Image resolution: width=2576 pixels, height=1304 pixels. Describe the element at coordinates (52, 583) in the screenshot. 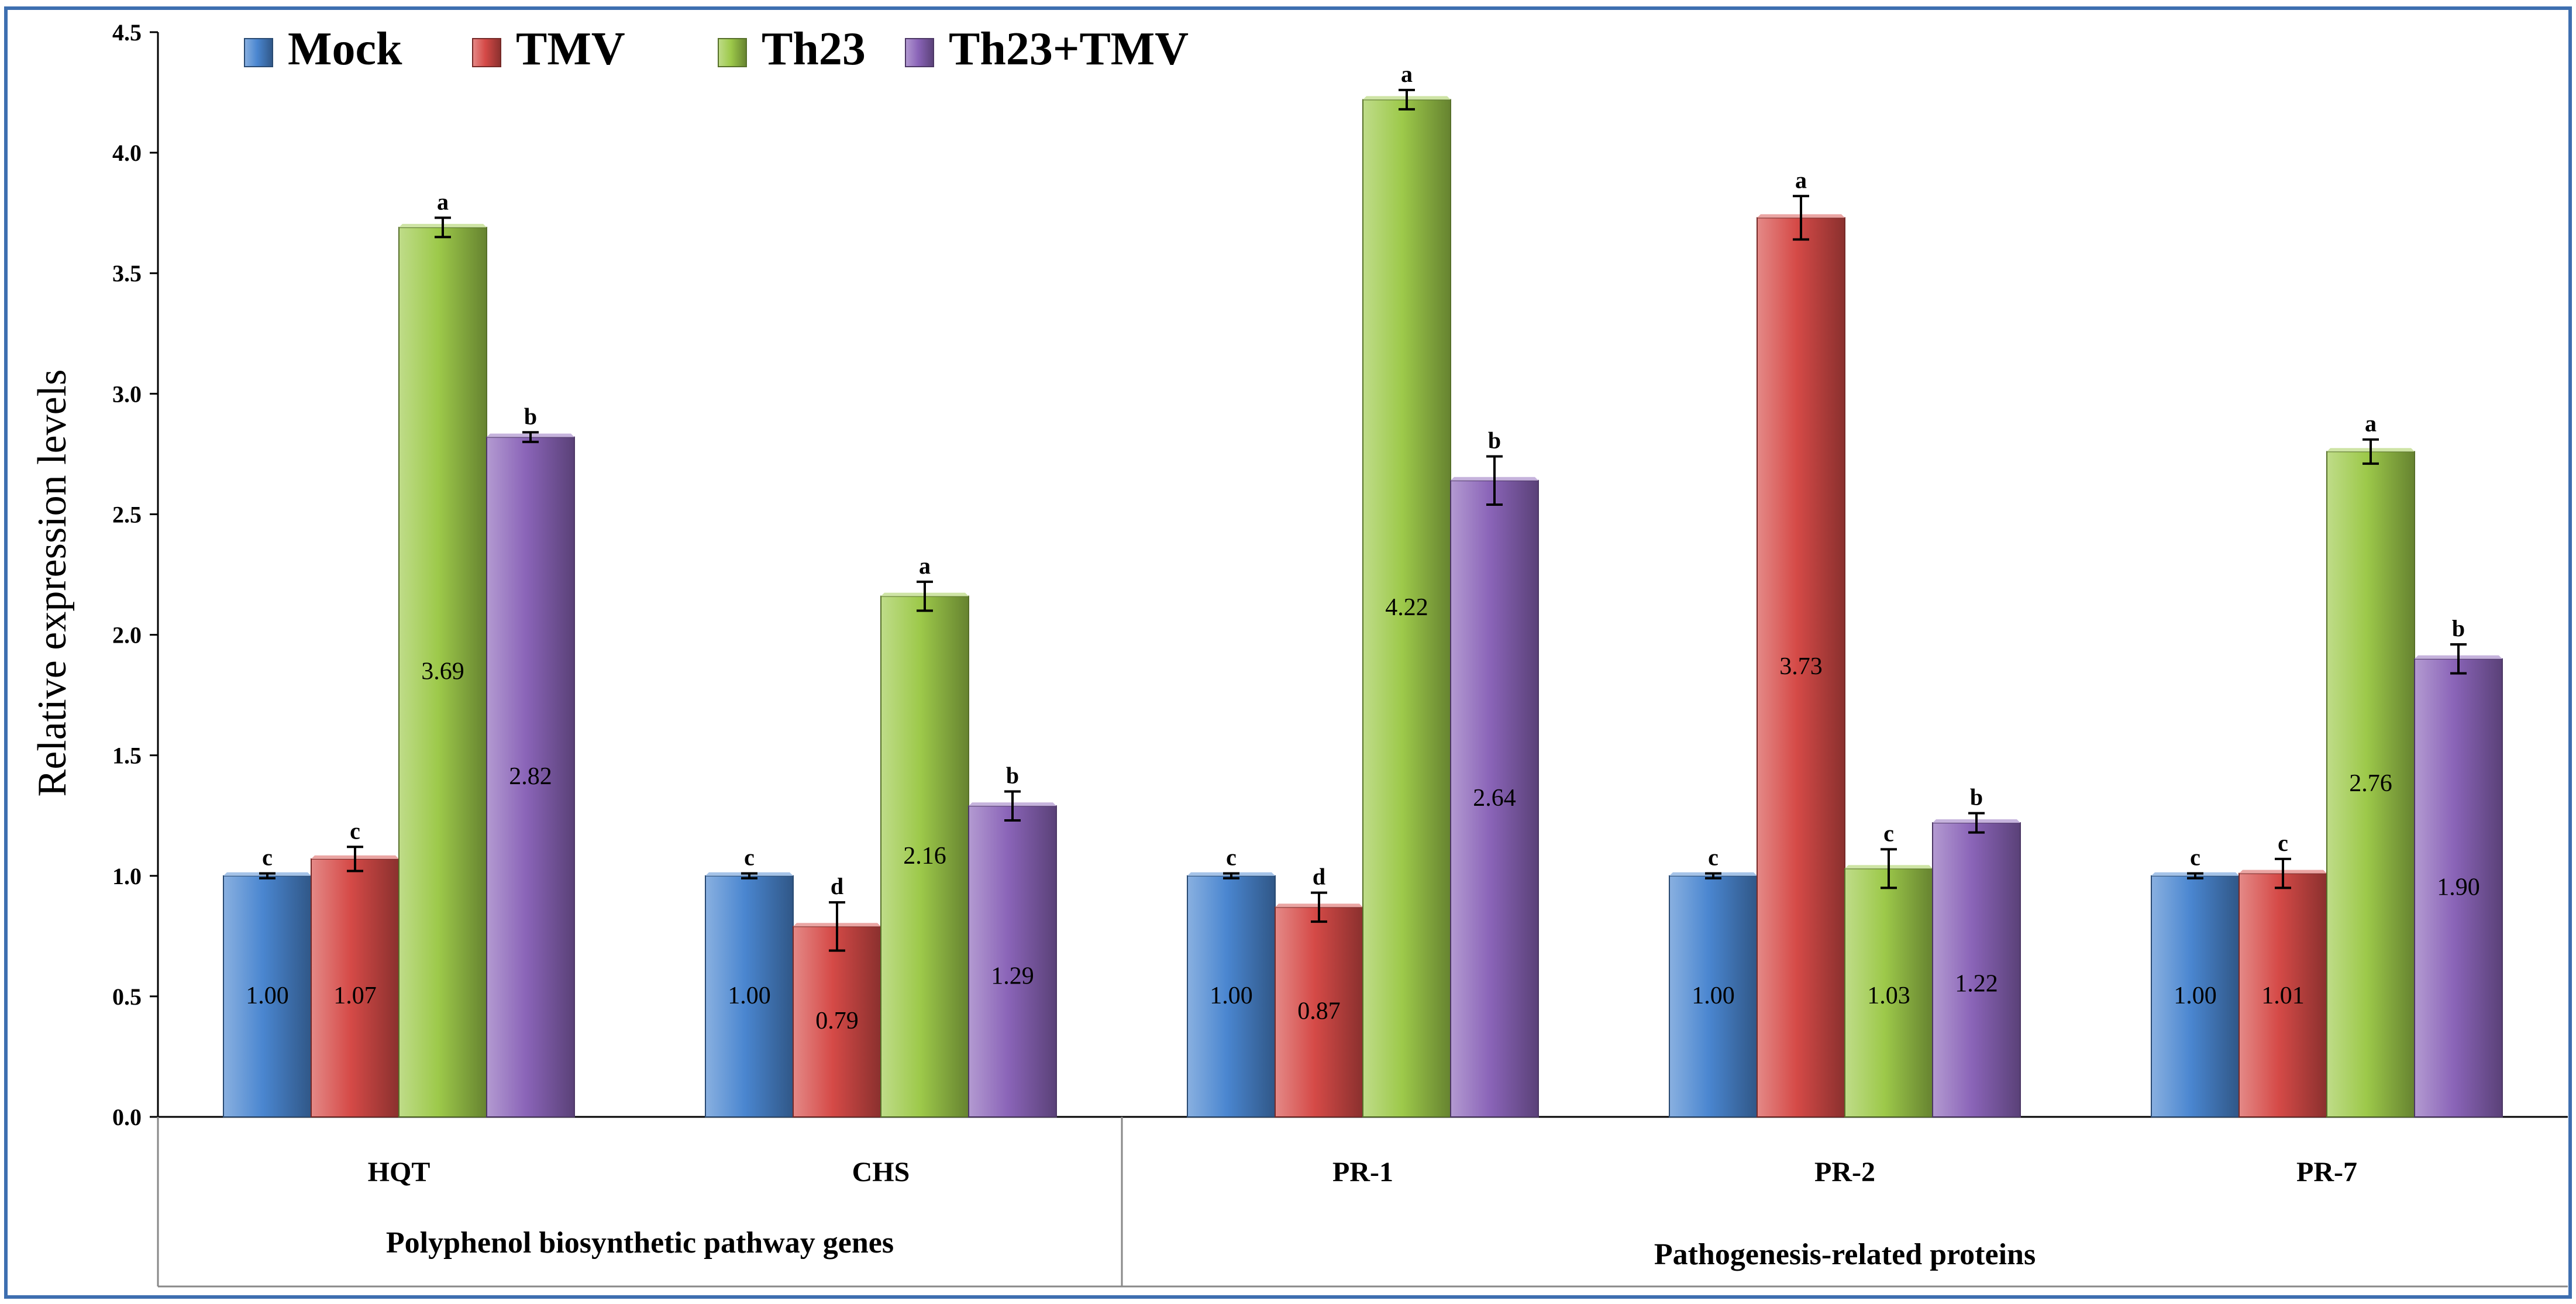

I see `y-axis-title: Relative expression levels` at that location.